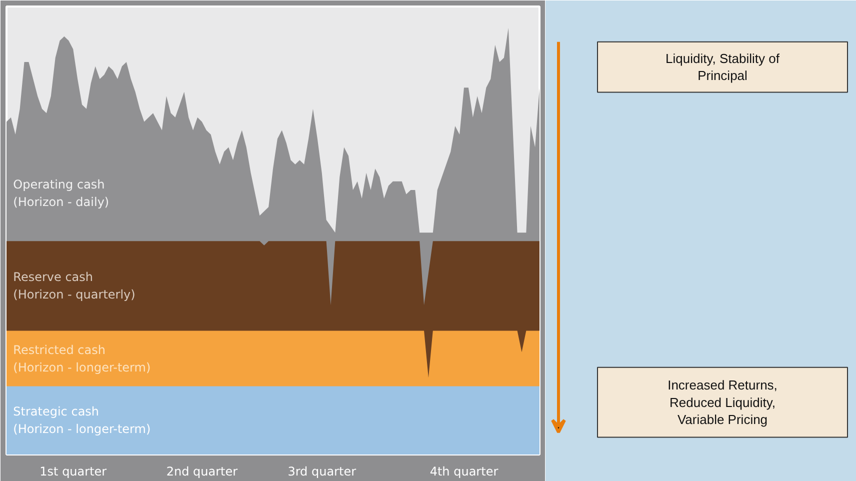  Describe the element at coordinates (61, 194) in the screenshot. I see `series-label: Operating cash (Horizon - daily)` at that location.